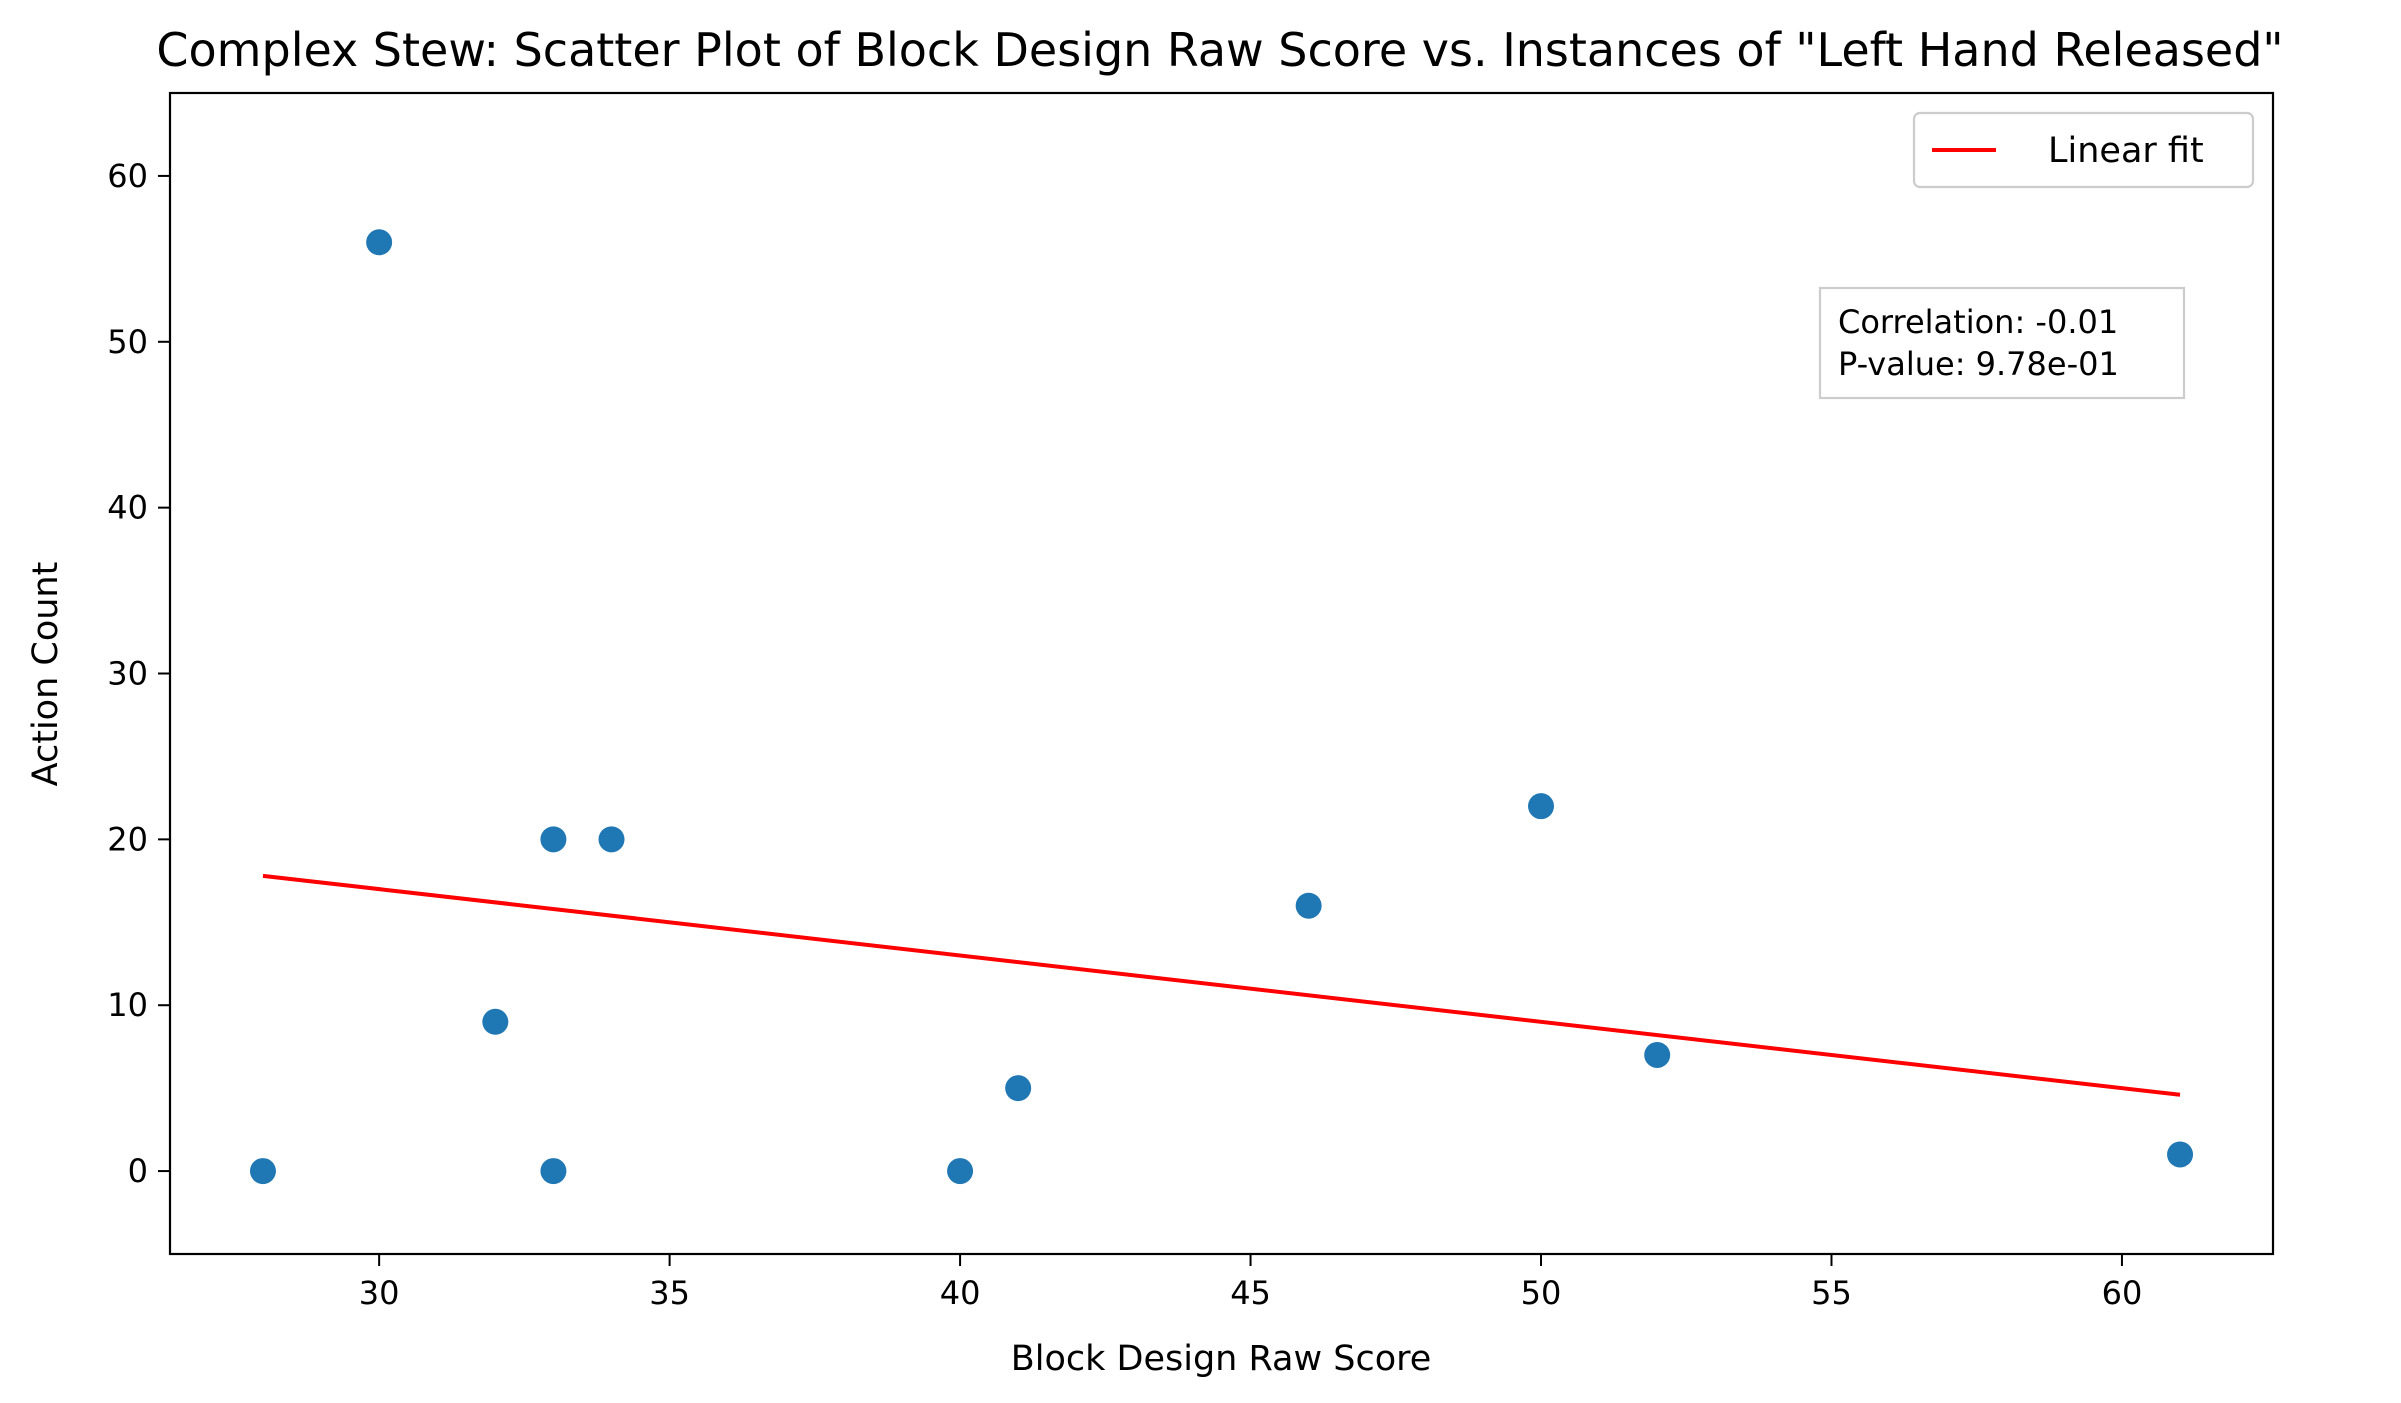  Describe the element at coordinates (1541, 1293) in the screenshot. I see `x-tick-label-50: 50` at that location.